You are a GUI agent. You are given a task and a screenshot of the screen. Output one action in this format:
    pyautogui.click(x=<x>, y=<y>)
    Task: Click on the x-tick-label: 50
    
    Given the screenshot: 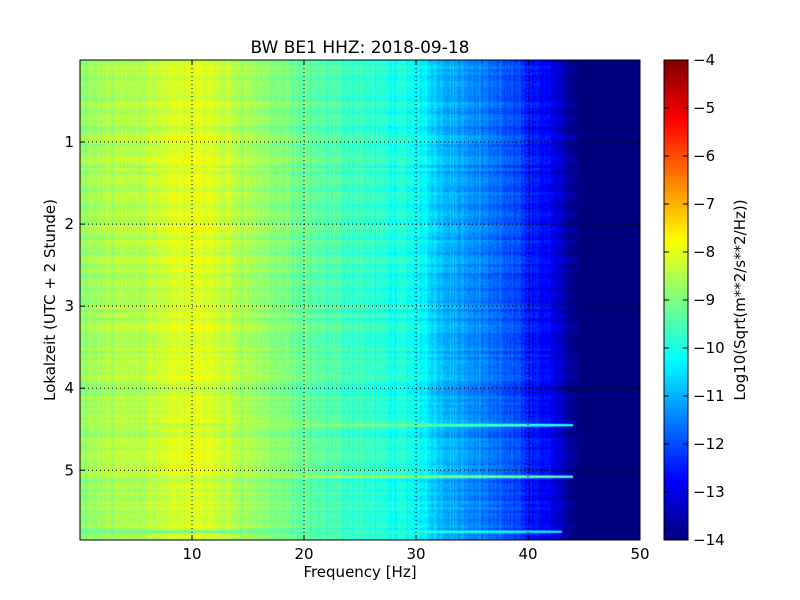 What is the action you would take?
    pyautogui.click(x=639, y=554)
    